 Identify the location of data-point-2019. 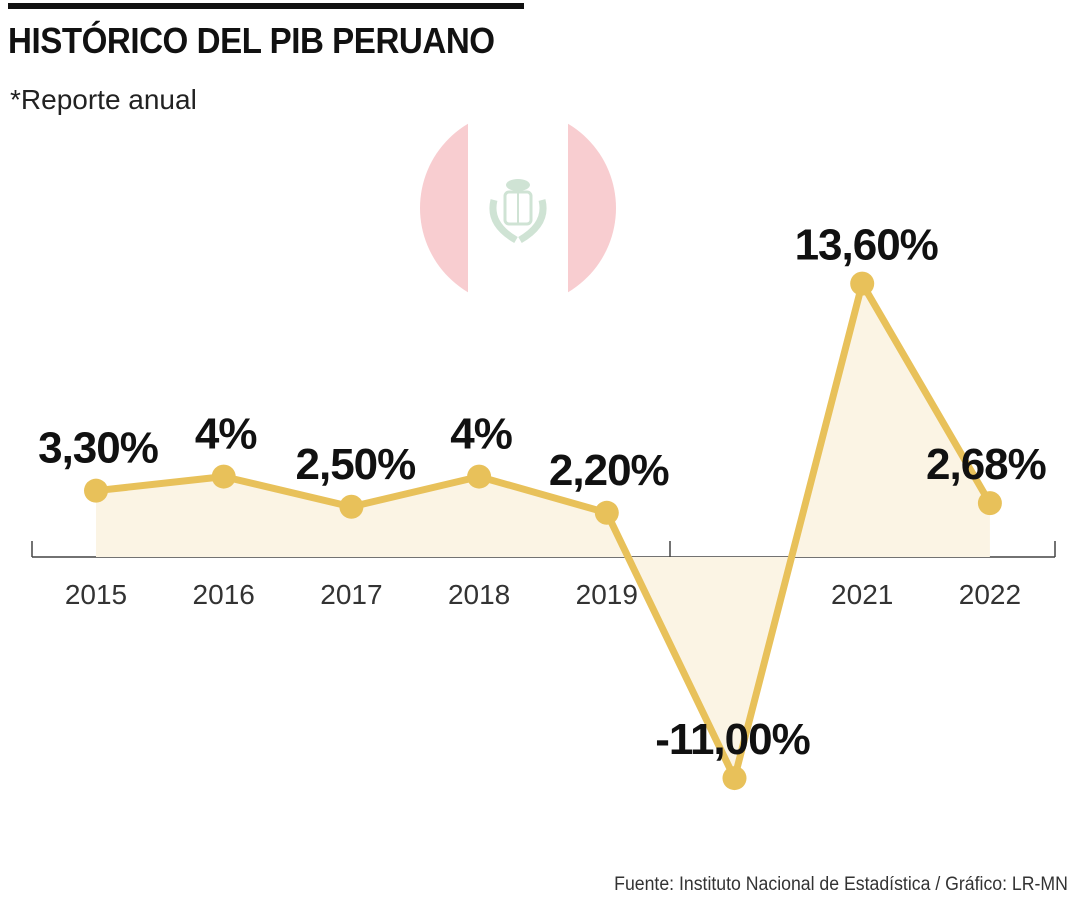
(606, 512).